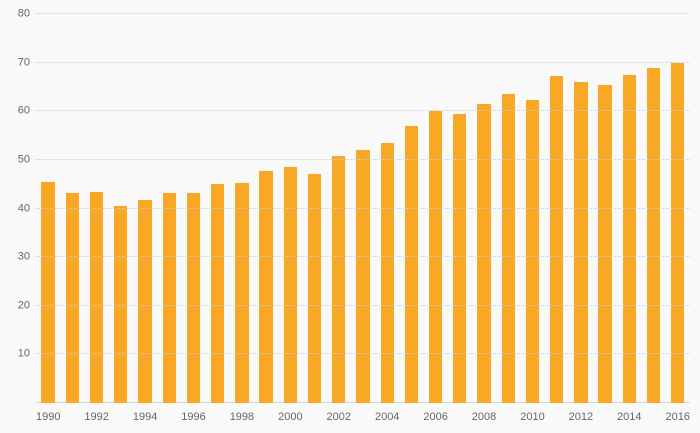 The width and height of the screenshot is (700, 433). What do you see at coordinates (290, 285) in the screenshot?
I see `bar-2000` at bounding box center [290, 285].